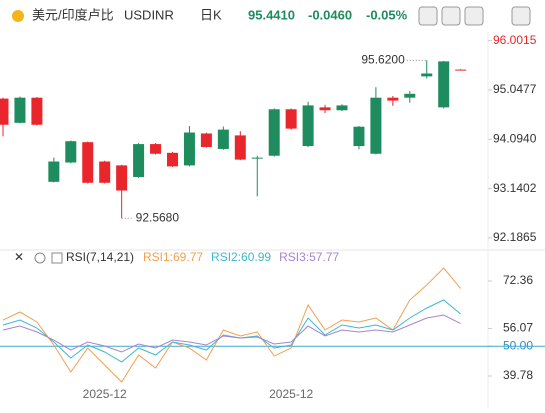  I want to click on y-tick-label: 95.0477, so click(515, 89).